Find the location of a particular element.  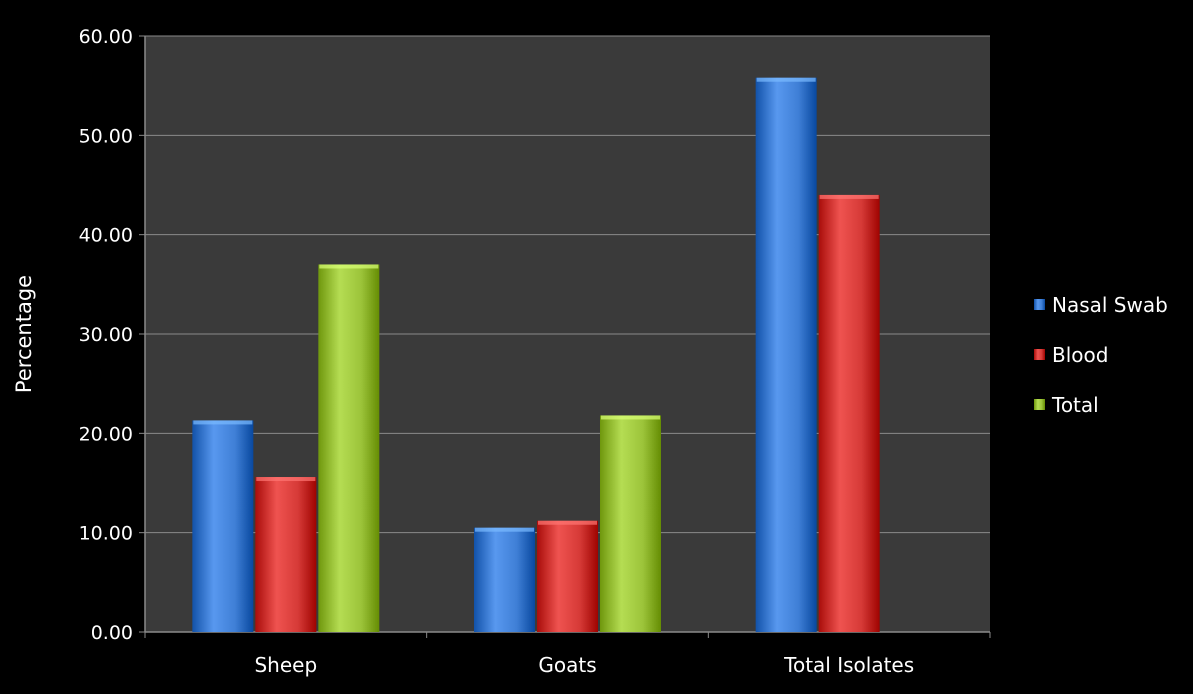

y-tick-label: 20.00 is located at coordinates (106, 434).